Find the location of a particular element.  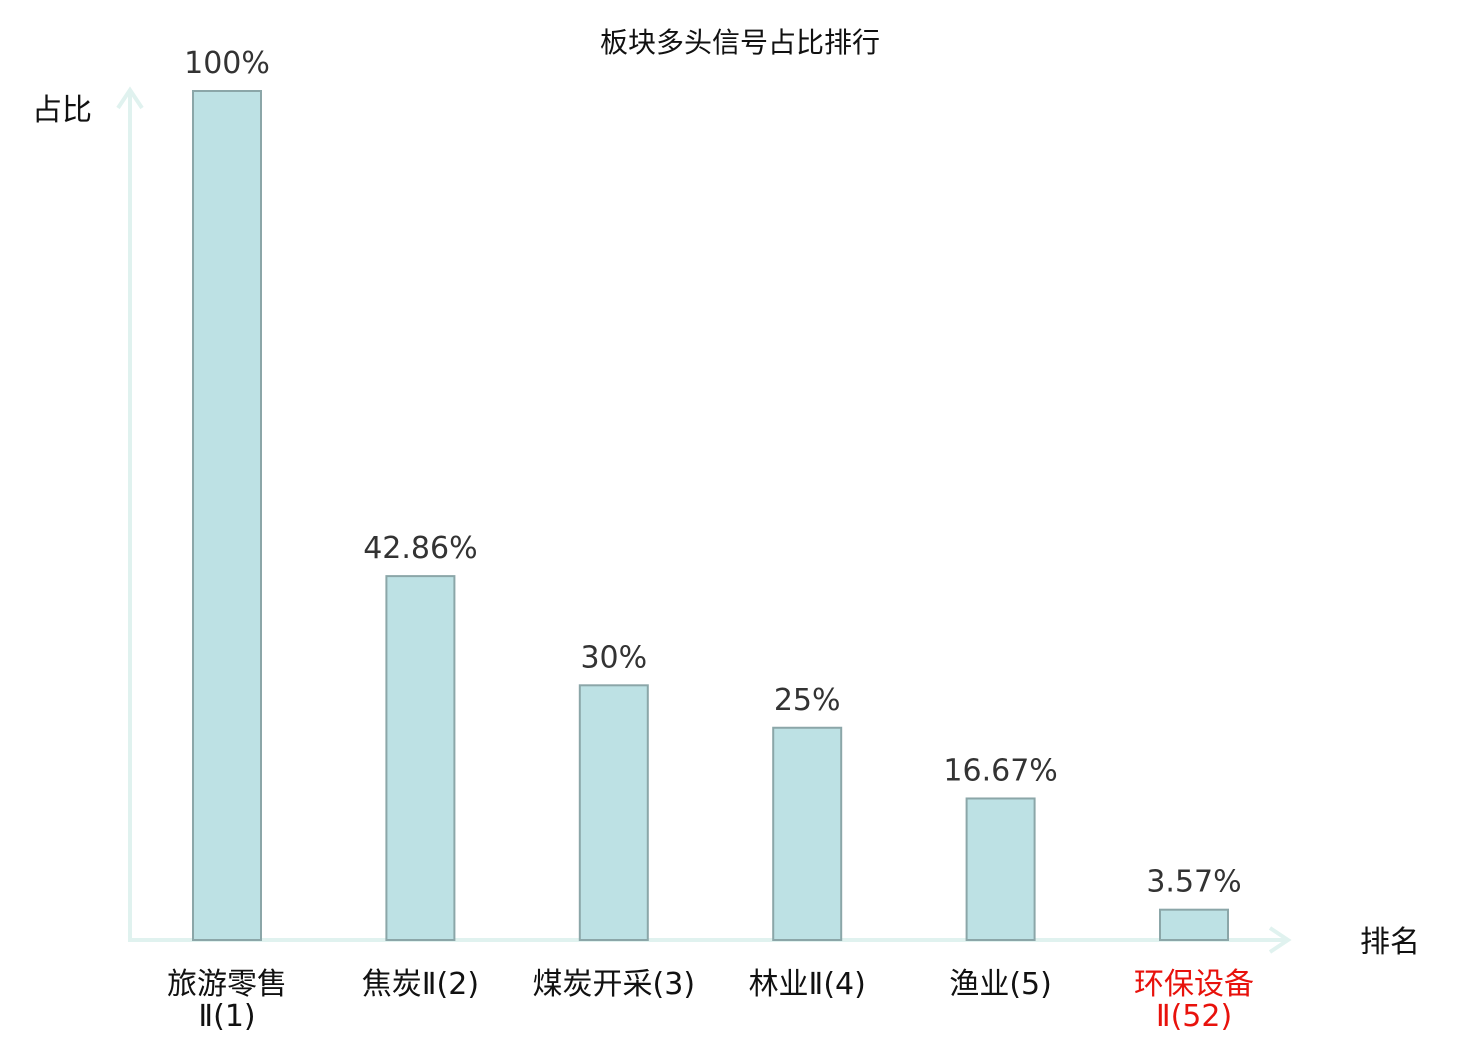

value-label-1: 100% is located at coordinates (227, 63).